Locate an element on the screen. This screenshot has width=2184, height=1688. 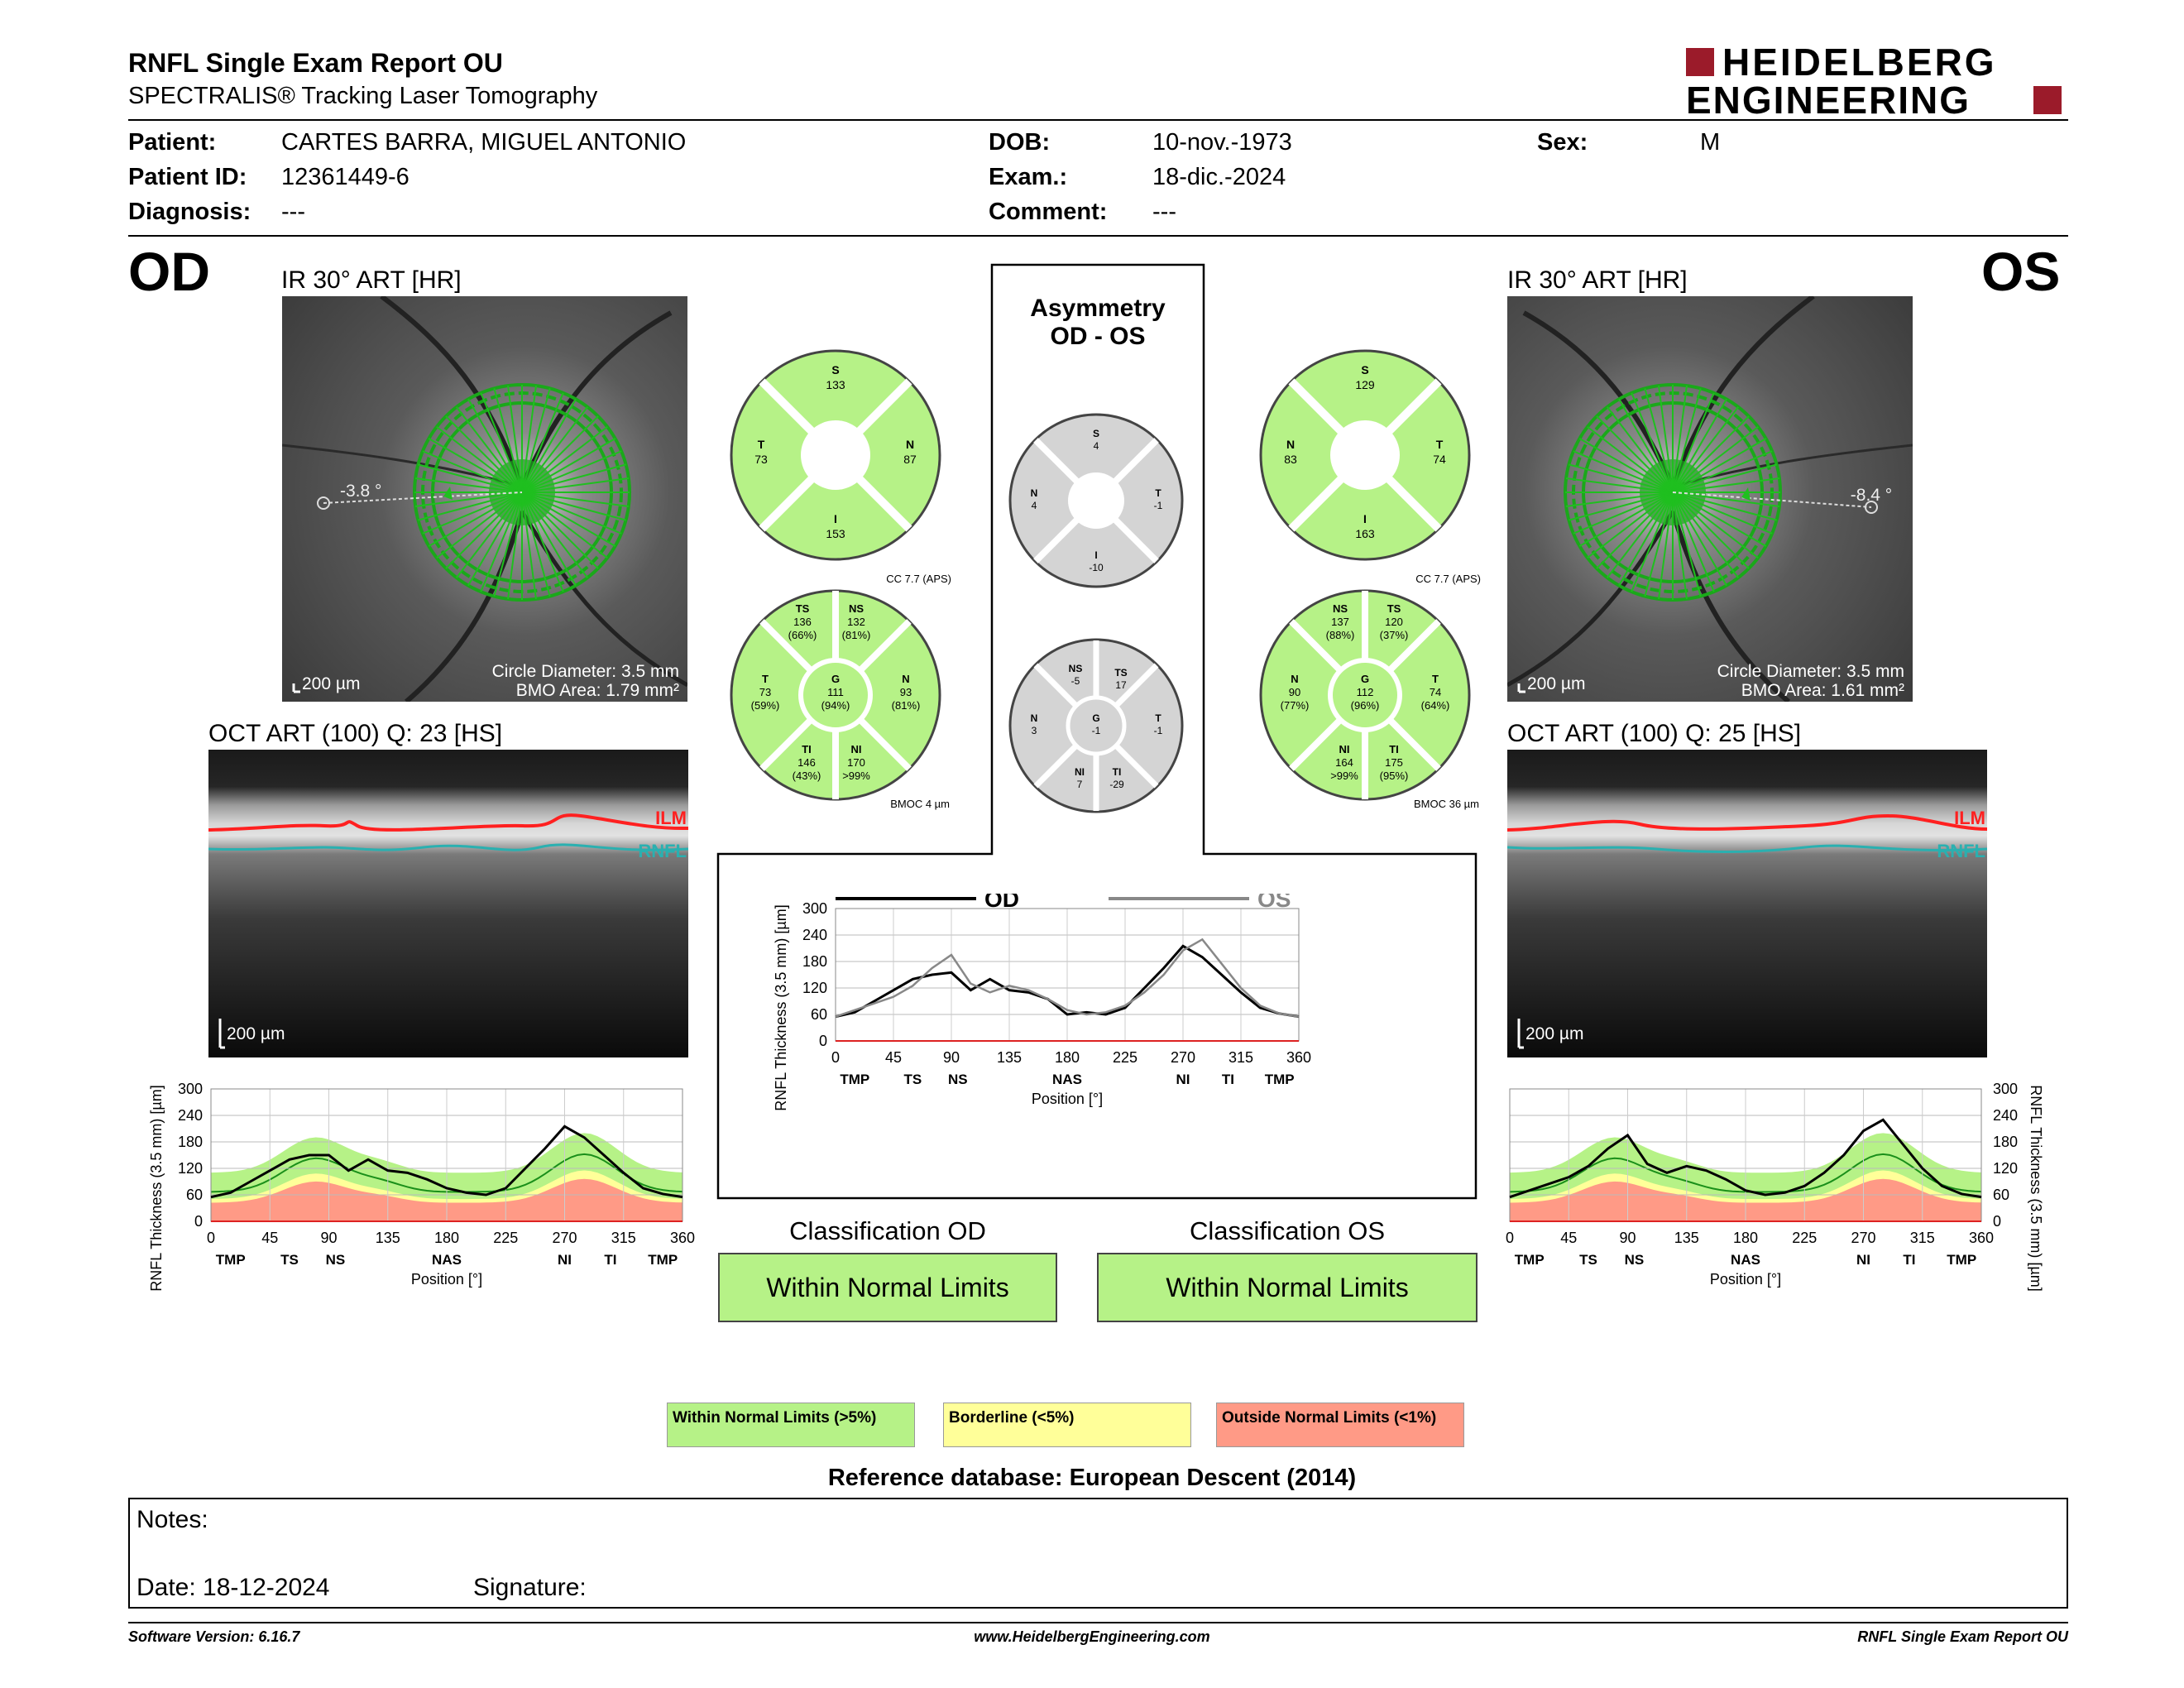
svg-text: (77%) is located at coordinates (1295, 705).